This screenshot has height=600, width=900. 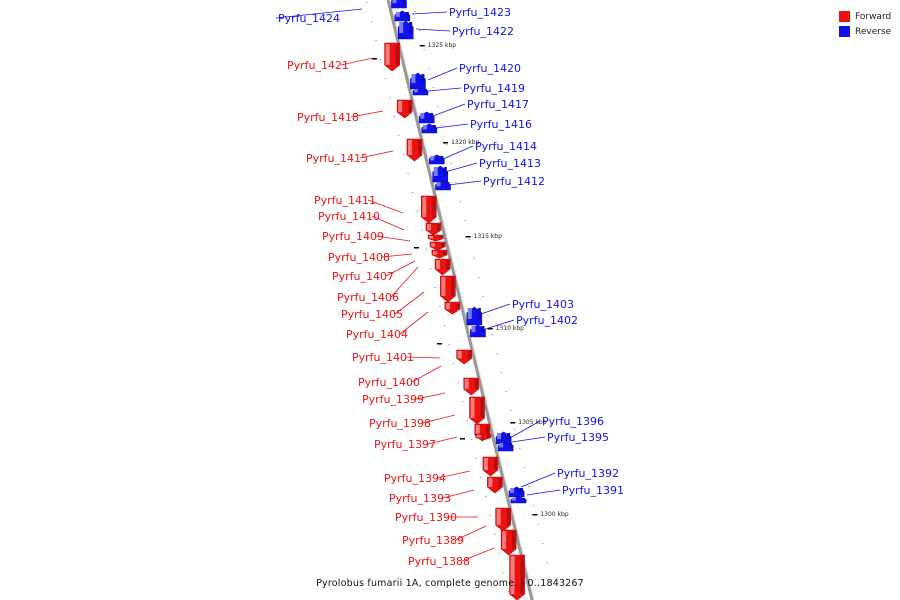 What do you see at coordinates (377, 334) in the screenshot?
I see `gene-label: Pyrfu_1404` at bounding box center [377, 334].